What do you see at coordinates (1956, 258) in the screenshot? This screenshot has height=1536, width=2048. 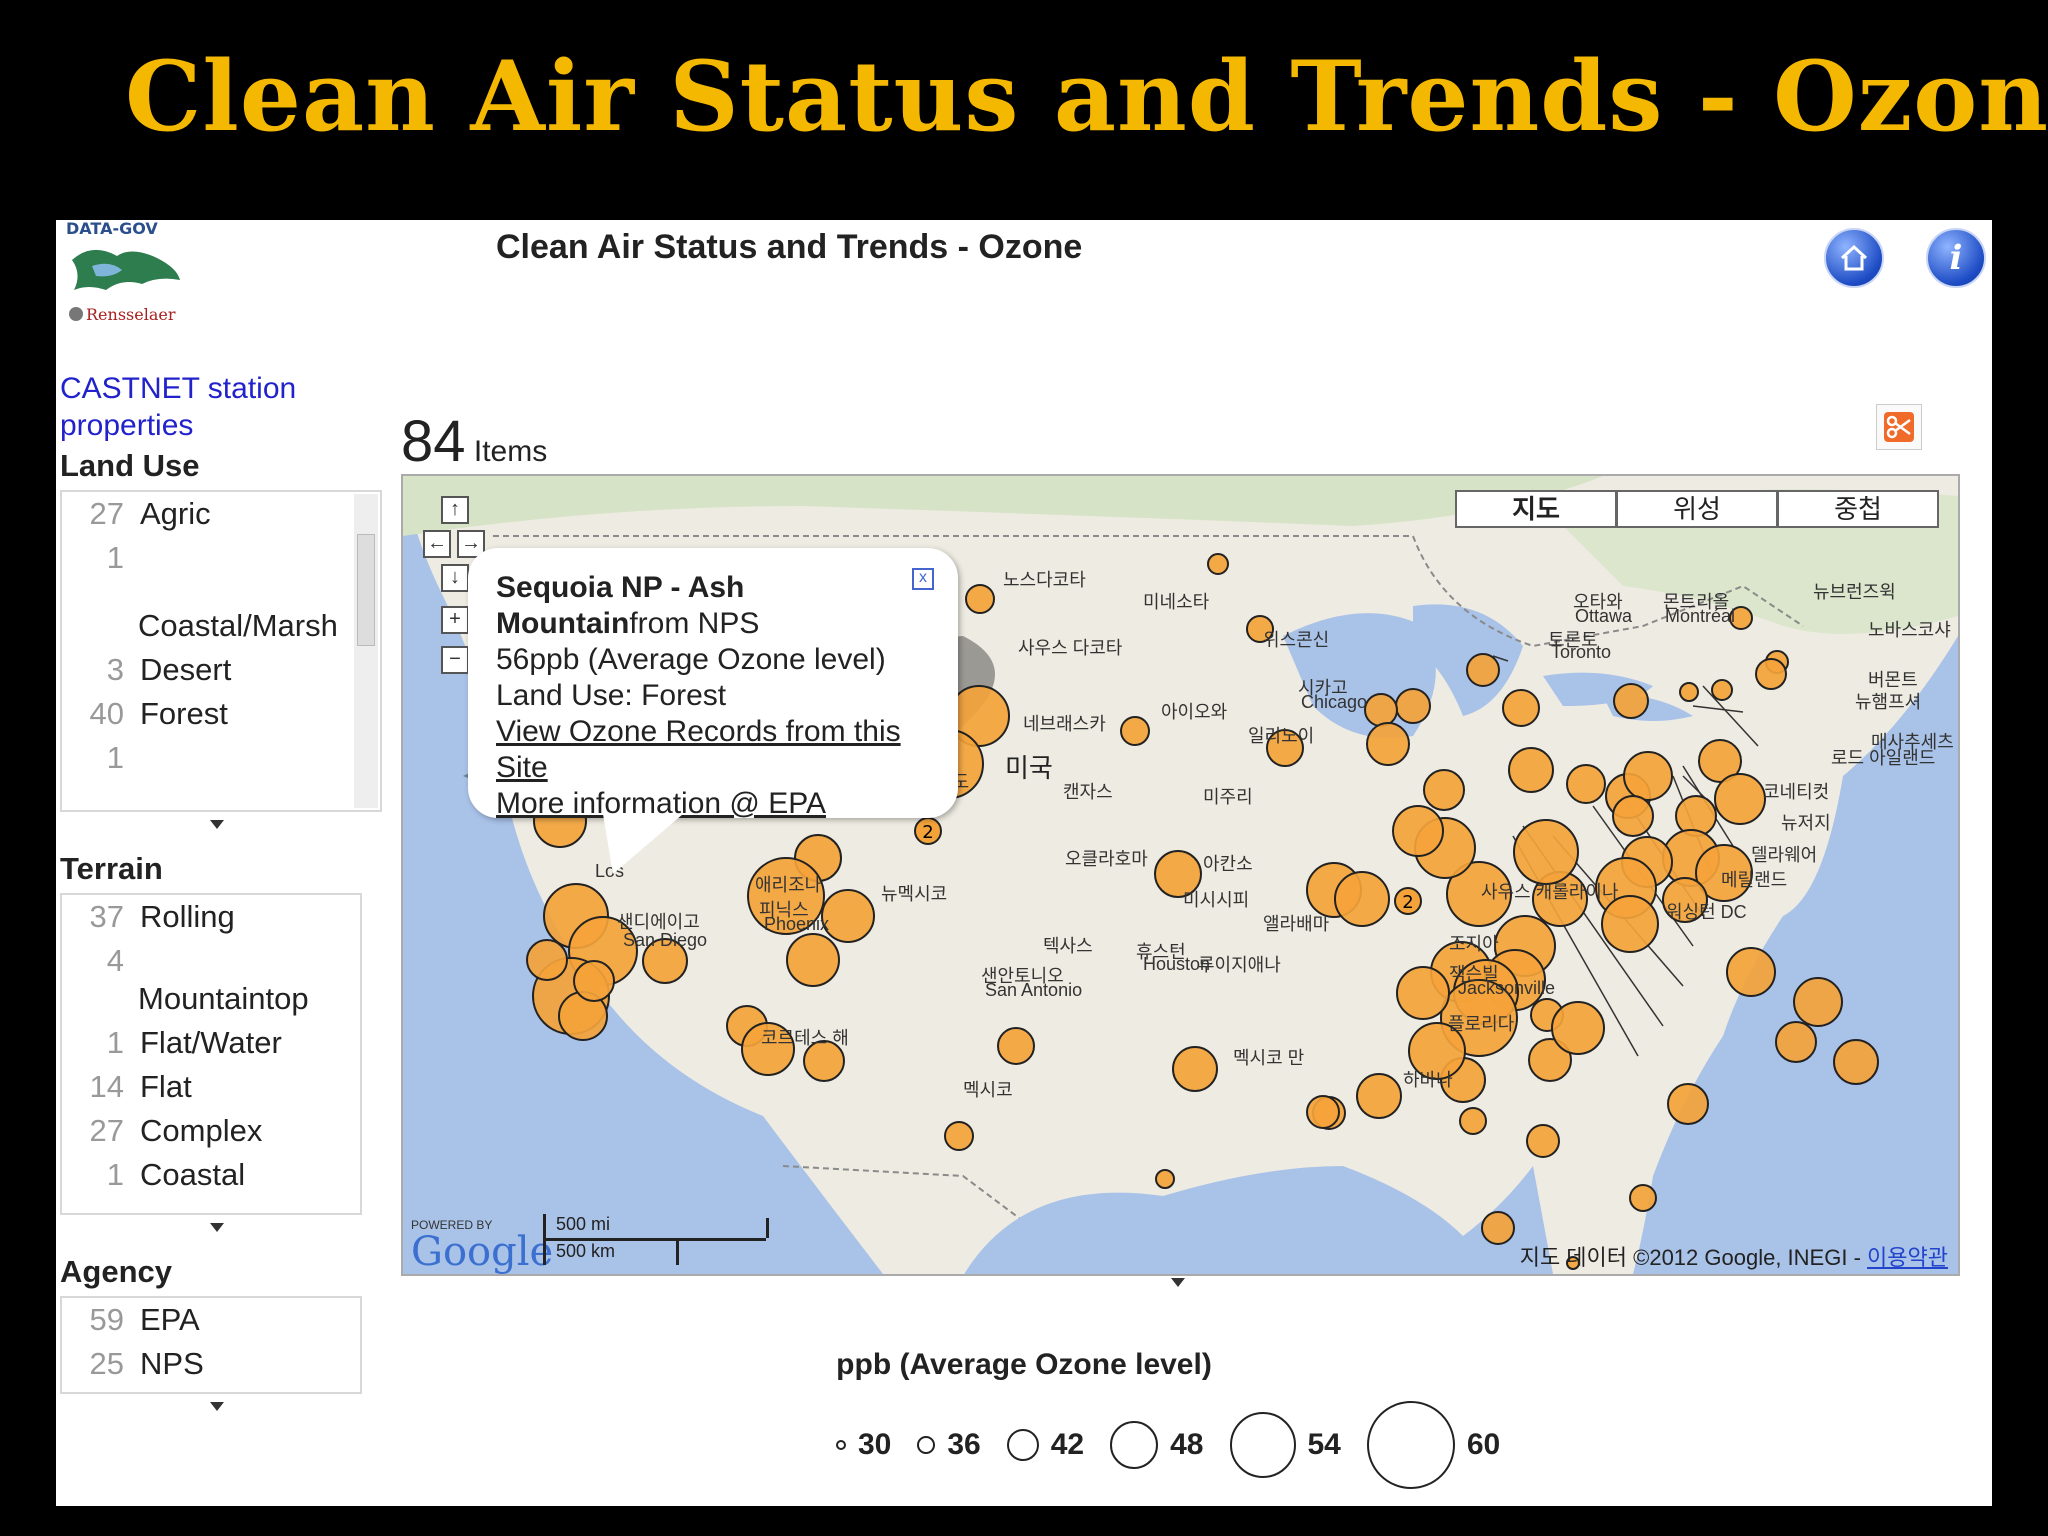 I see `info-button: i` at bounding box center [1956, 258].